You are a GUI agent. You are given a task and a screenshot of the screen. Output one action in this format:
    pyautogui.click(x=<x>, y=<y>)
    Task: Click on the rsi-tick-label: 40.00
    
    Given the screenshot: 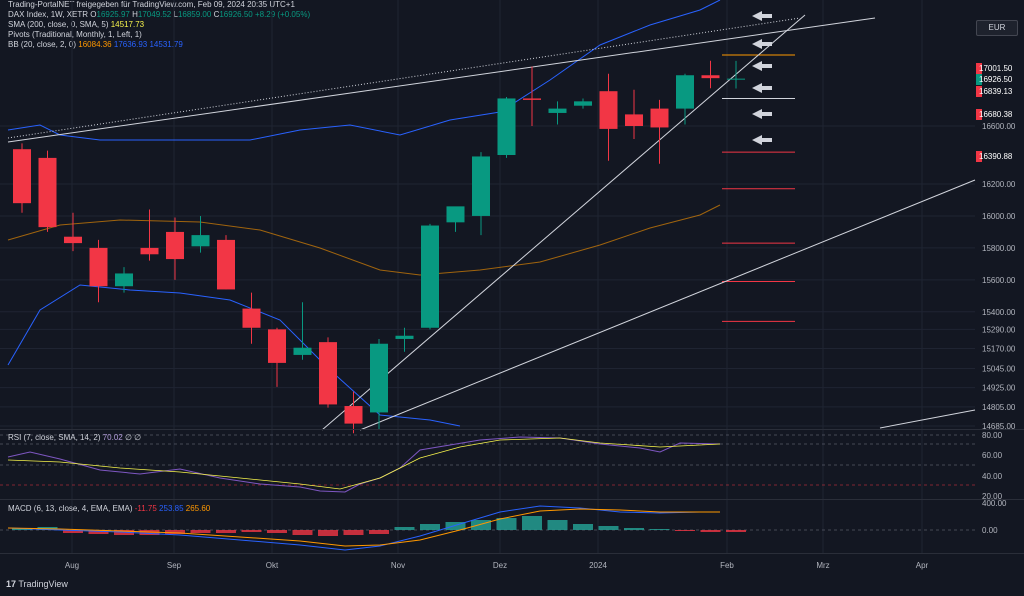 What is the action you would take?
    pyautogui.click(x=992, y=476)
    